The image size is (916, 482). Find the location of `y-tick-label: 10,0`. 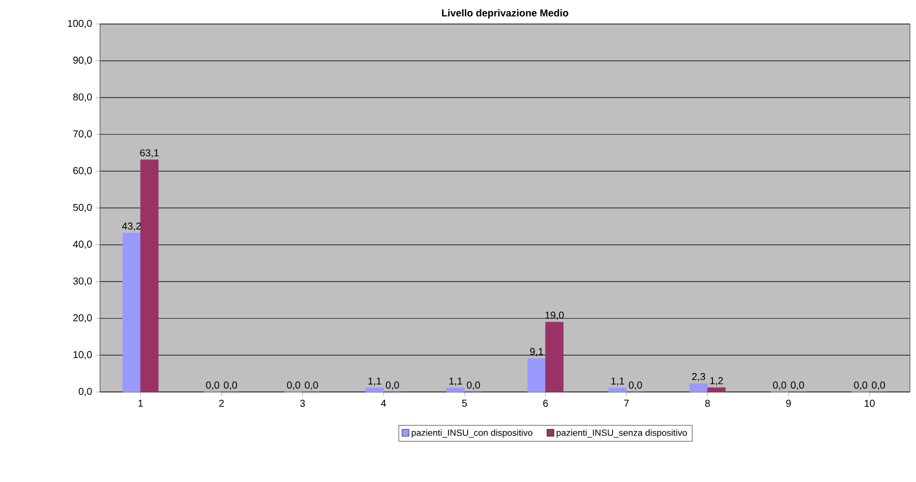

y-tick-label: 10,0 is located at coordinates (83, 355).